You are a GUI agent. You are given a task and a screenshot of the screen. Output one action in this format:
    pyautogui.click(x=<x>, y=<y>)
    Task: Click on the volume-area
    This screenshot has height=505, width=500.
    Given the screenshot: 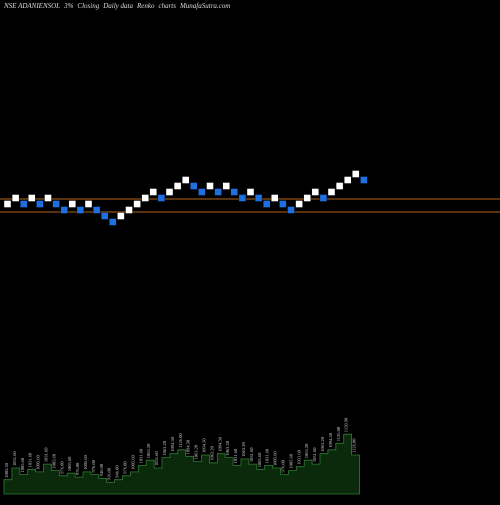 What is the action you would take?
    pyautogui.click(x=181, y=464)
    